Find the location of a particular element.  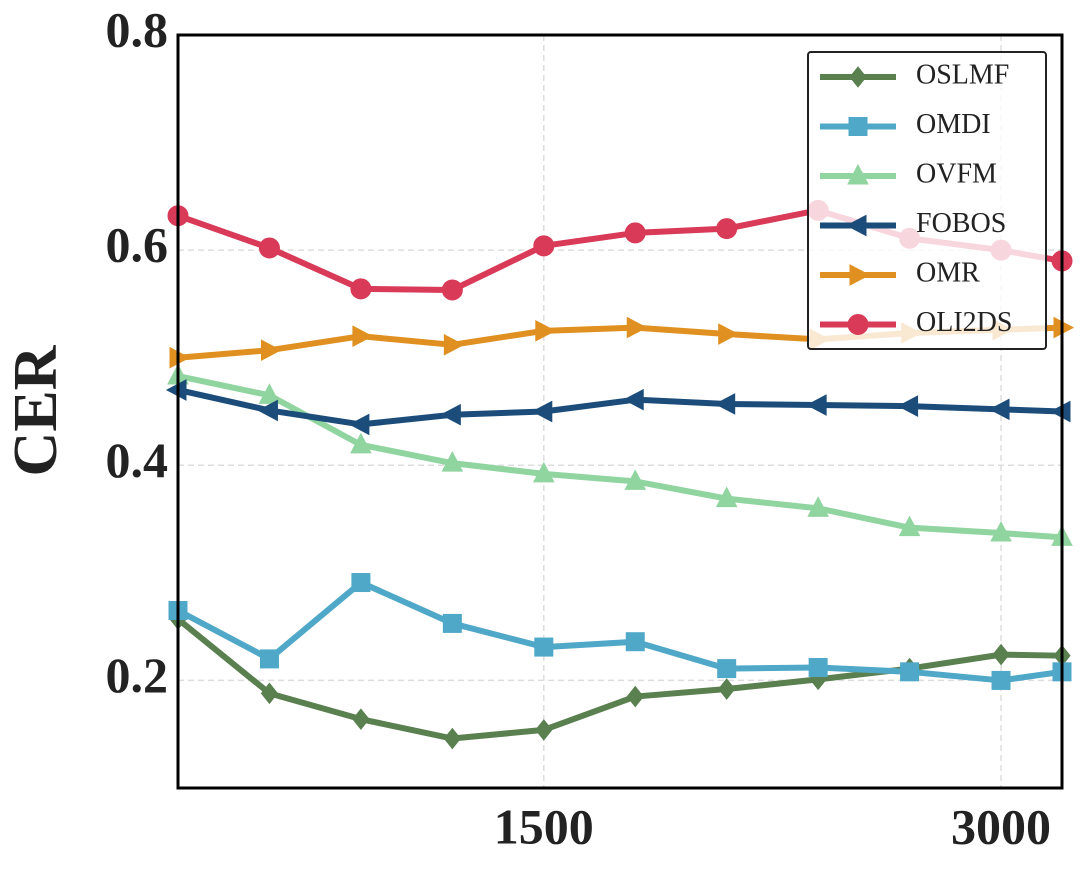

legend-label: OMR is located at coordinates (948, 272).